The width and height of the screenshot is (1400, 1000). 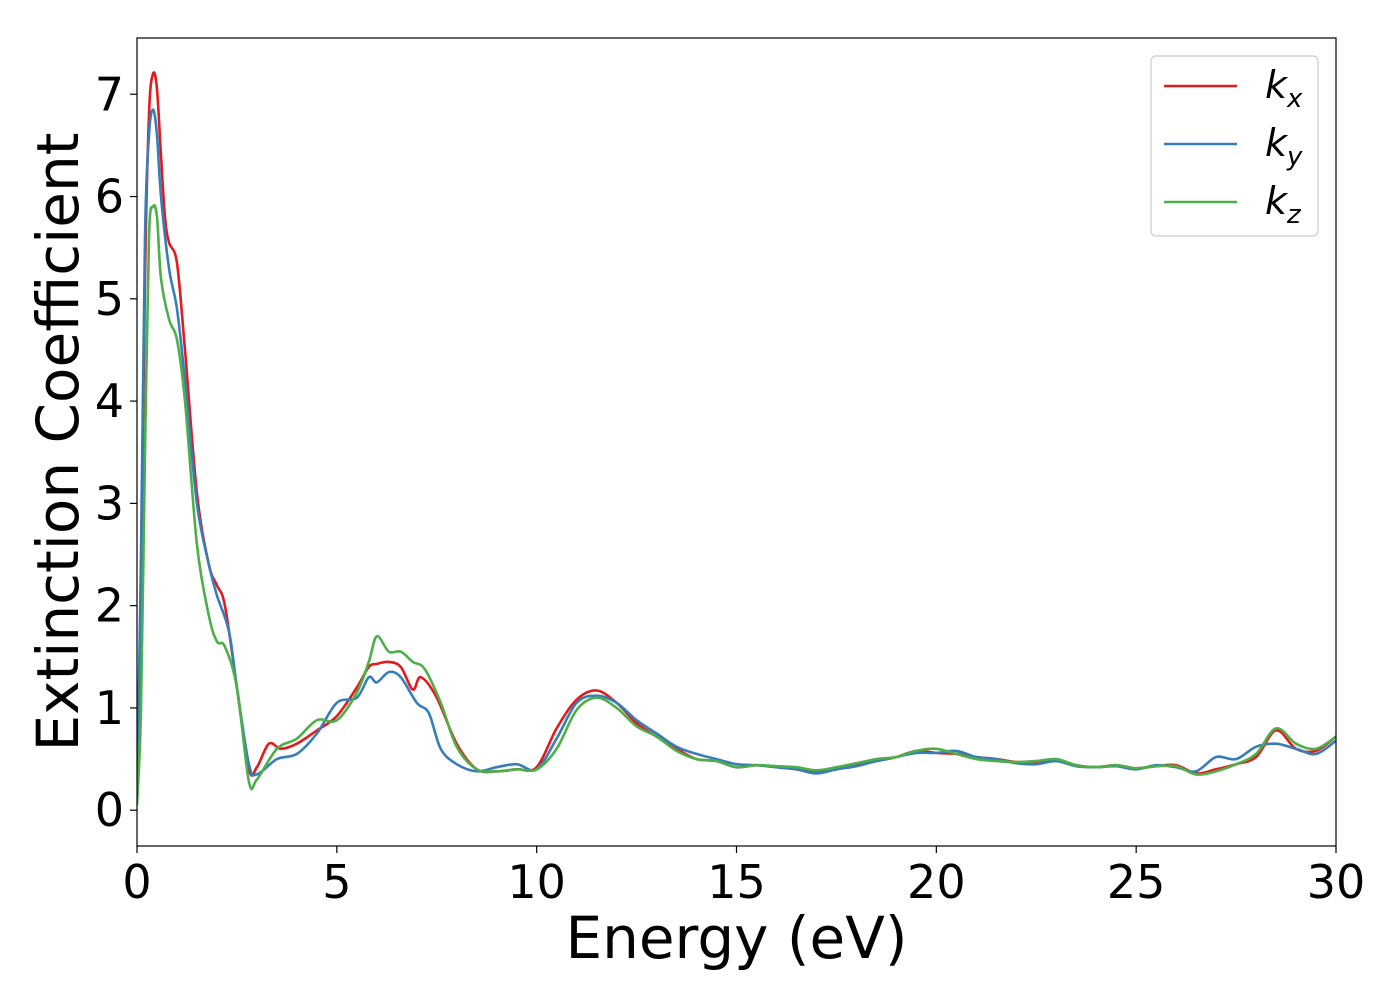 I want to click on x-tick-label: 0, so click(x=136, y=882).